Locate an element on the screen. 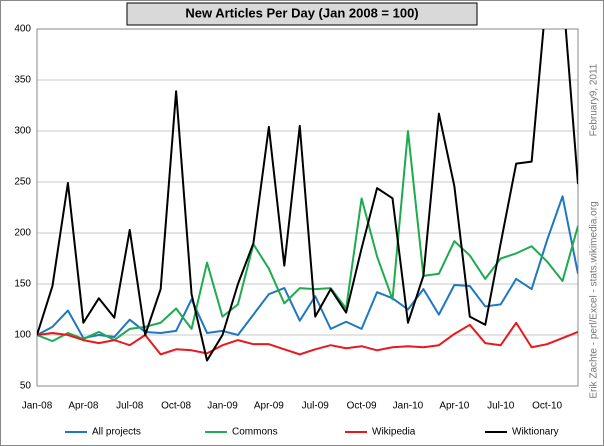 Image resolution: width=604 pixels, height=446 pixels. x-tick-label: Jan-09 is located at coordinates (222, 406).